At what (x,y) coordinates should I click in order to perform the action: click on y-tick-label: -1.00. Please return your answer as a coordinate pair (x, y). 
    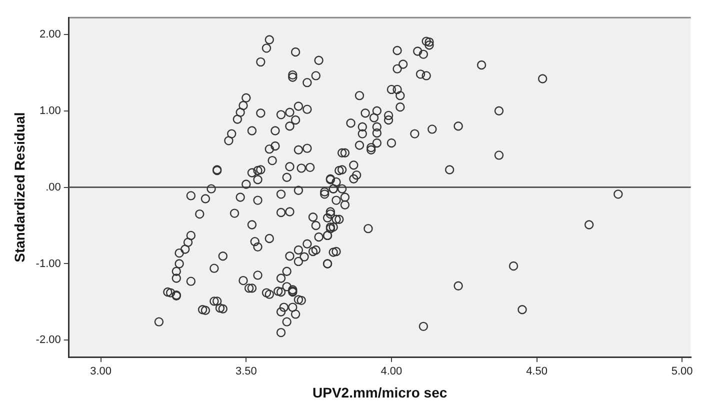
    Looking at the image, I should click on (48, 264).